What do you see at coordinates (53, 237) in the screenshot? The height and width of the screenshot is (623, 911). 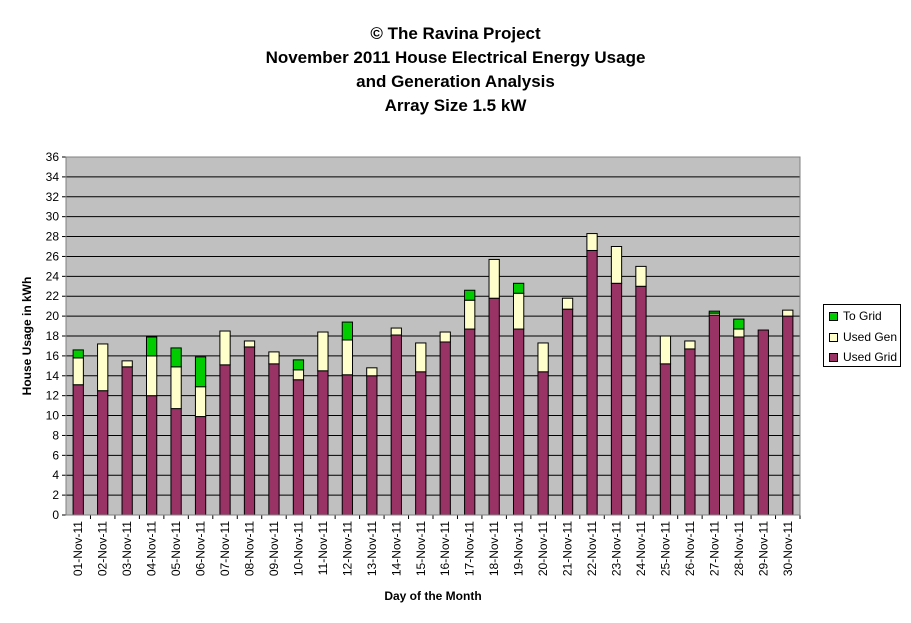 I see `y-tick-label: 28` at bounding box center [53, 237].